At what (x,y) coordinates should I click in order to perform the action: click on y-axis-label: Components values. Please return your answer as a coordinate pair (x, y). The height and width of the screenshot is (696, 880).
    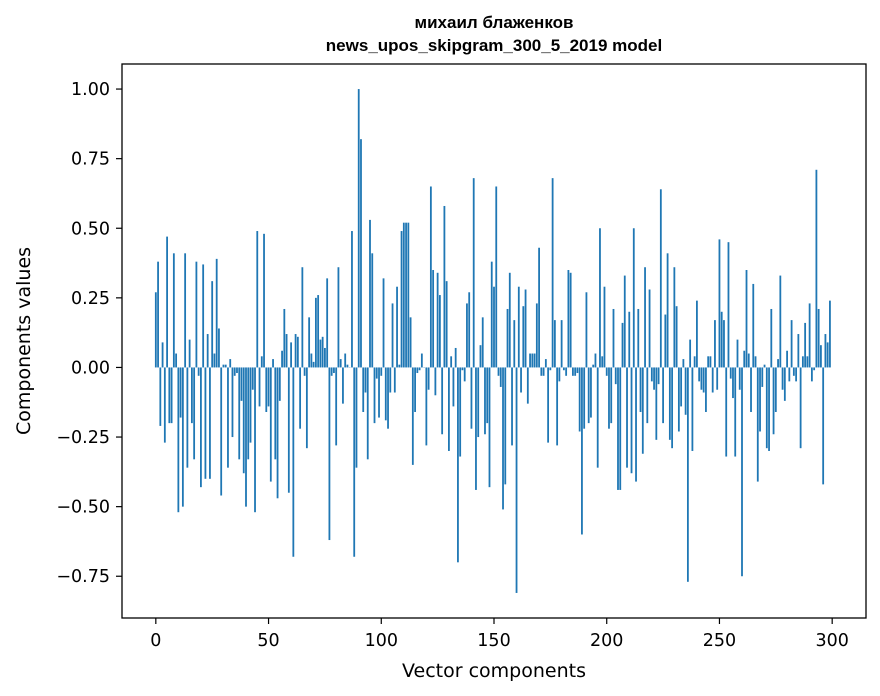
    Looking at the image, I should click on (24, 341).